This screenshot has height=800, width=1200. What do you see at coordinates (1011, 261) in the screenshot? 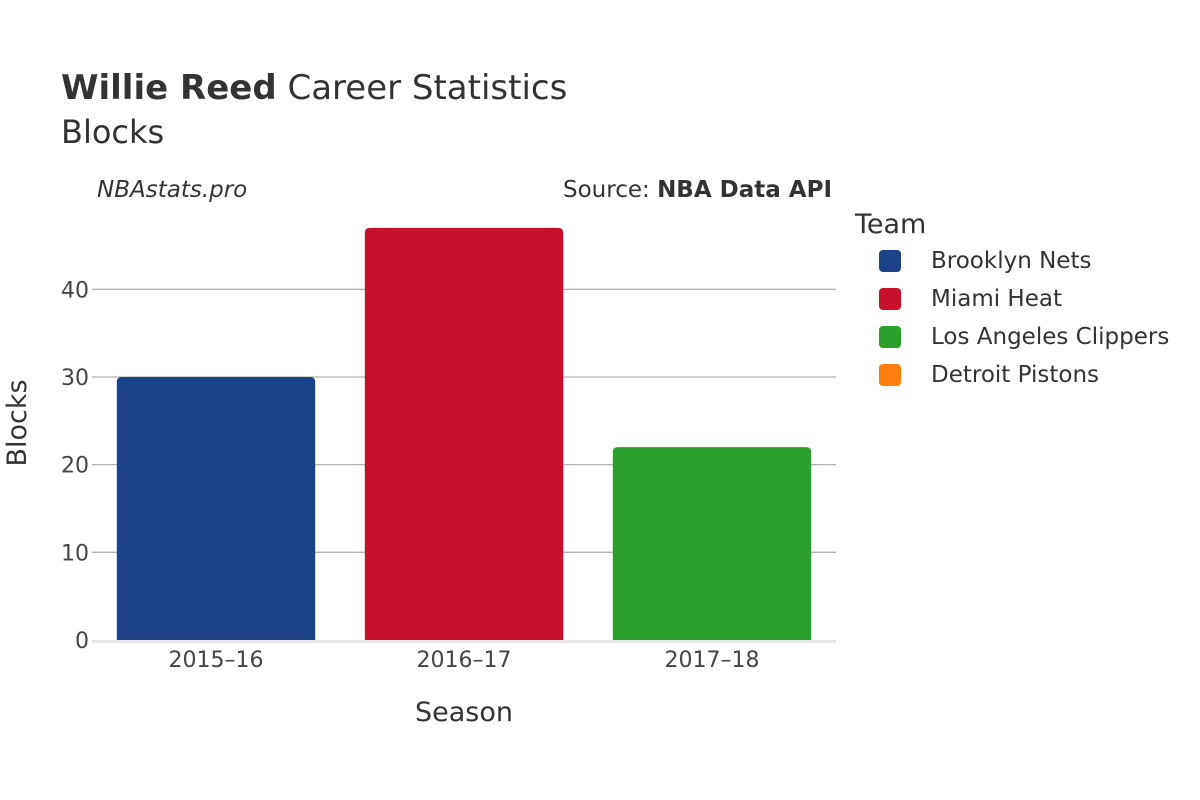
I see `legend-label: Brooklyn Nets` at bounding box center [1011, 261].